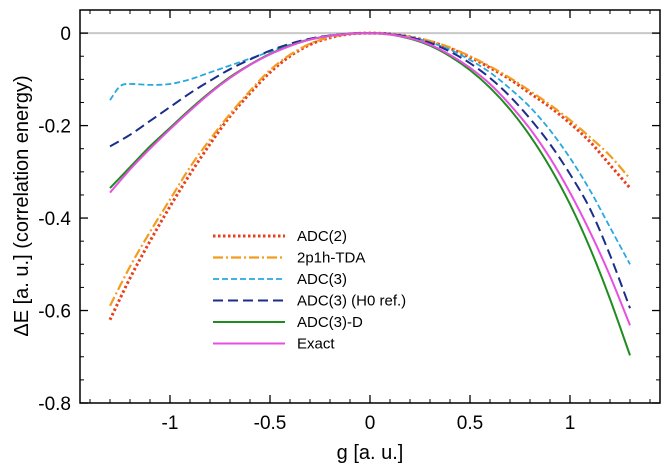  What do you see at coordinates (170, 423) in the screenshot?
I see `x-tick-label-0: -1` at bounding box center [170, 423].